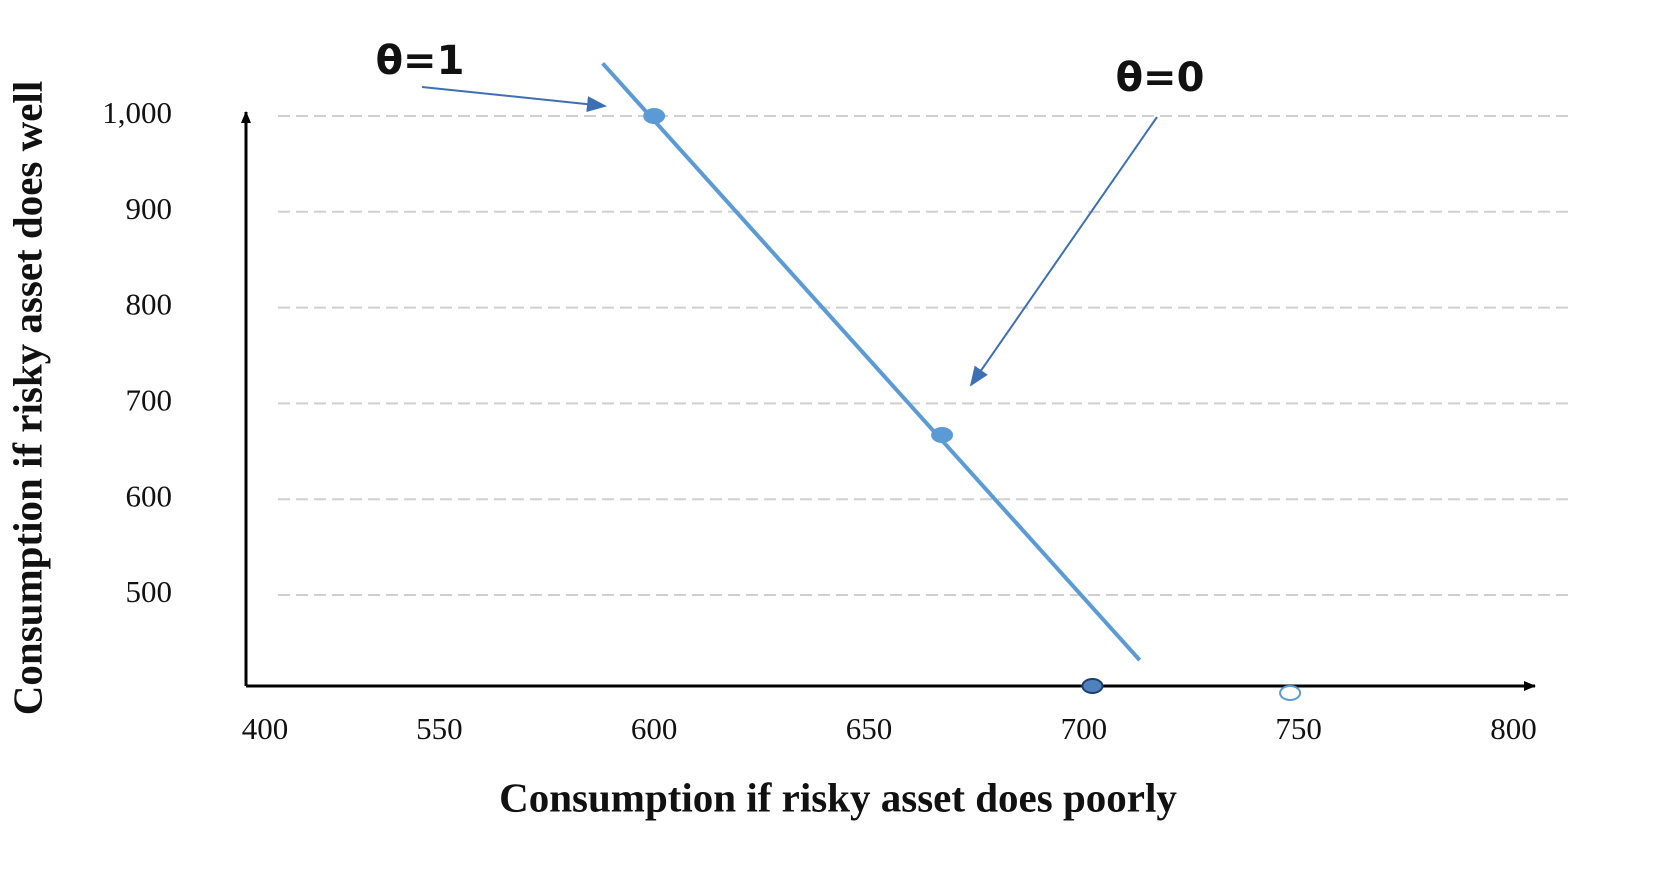  I want to click on annotation: θ=0, so click(1160, 78).